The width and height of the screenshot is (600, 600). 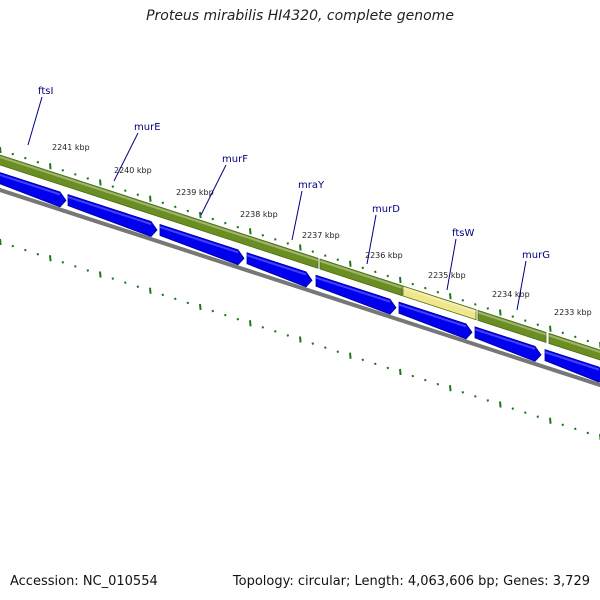 I want to click on cds-arrow, so click(x=572, y=366).